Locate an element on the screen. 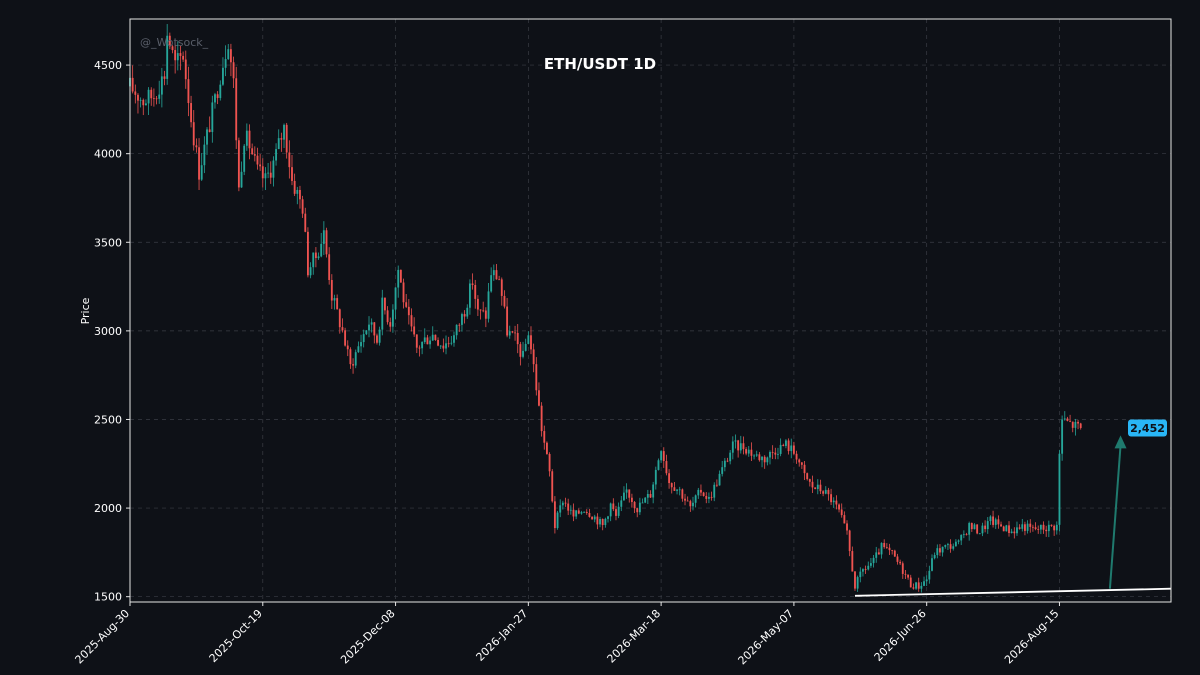 The height and width of the screenshot is (675, 1200). projection-arrow-shaft is located at coordinates (1115, 517).